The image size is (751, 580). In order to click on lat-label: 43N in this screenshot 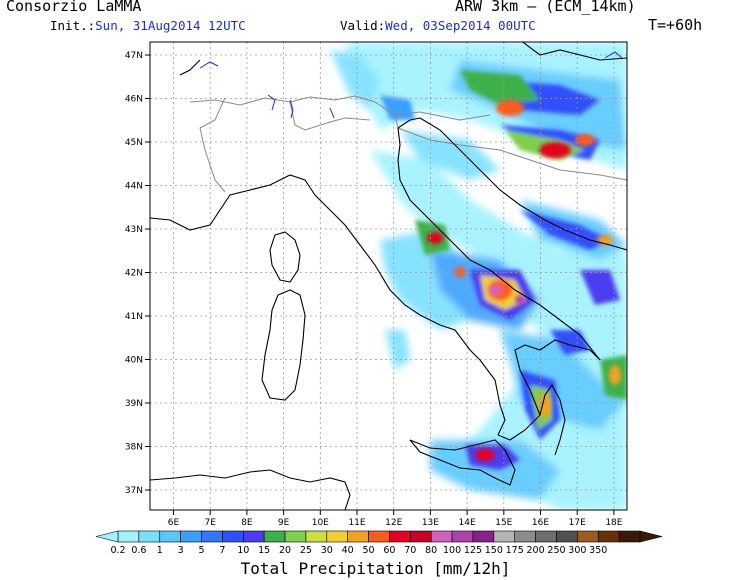, I will do `click(134, 230)`.